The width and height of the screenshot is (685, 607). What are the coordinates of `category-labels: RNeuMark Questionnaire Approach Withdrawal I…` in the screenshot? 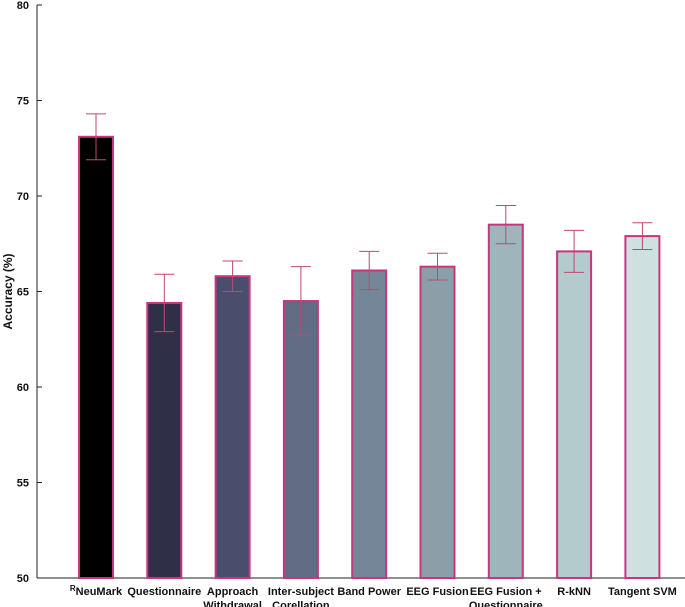 It's located at (373, 595).